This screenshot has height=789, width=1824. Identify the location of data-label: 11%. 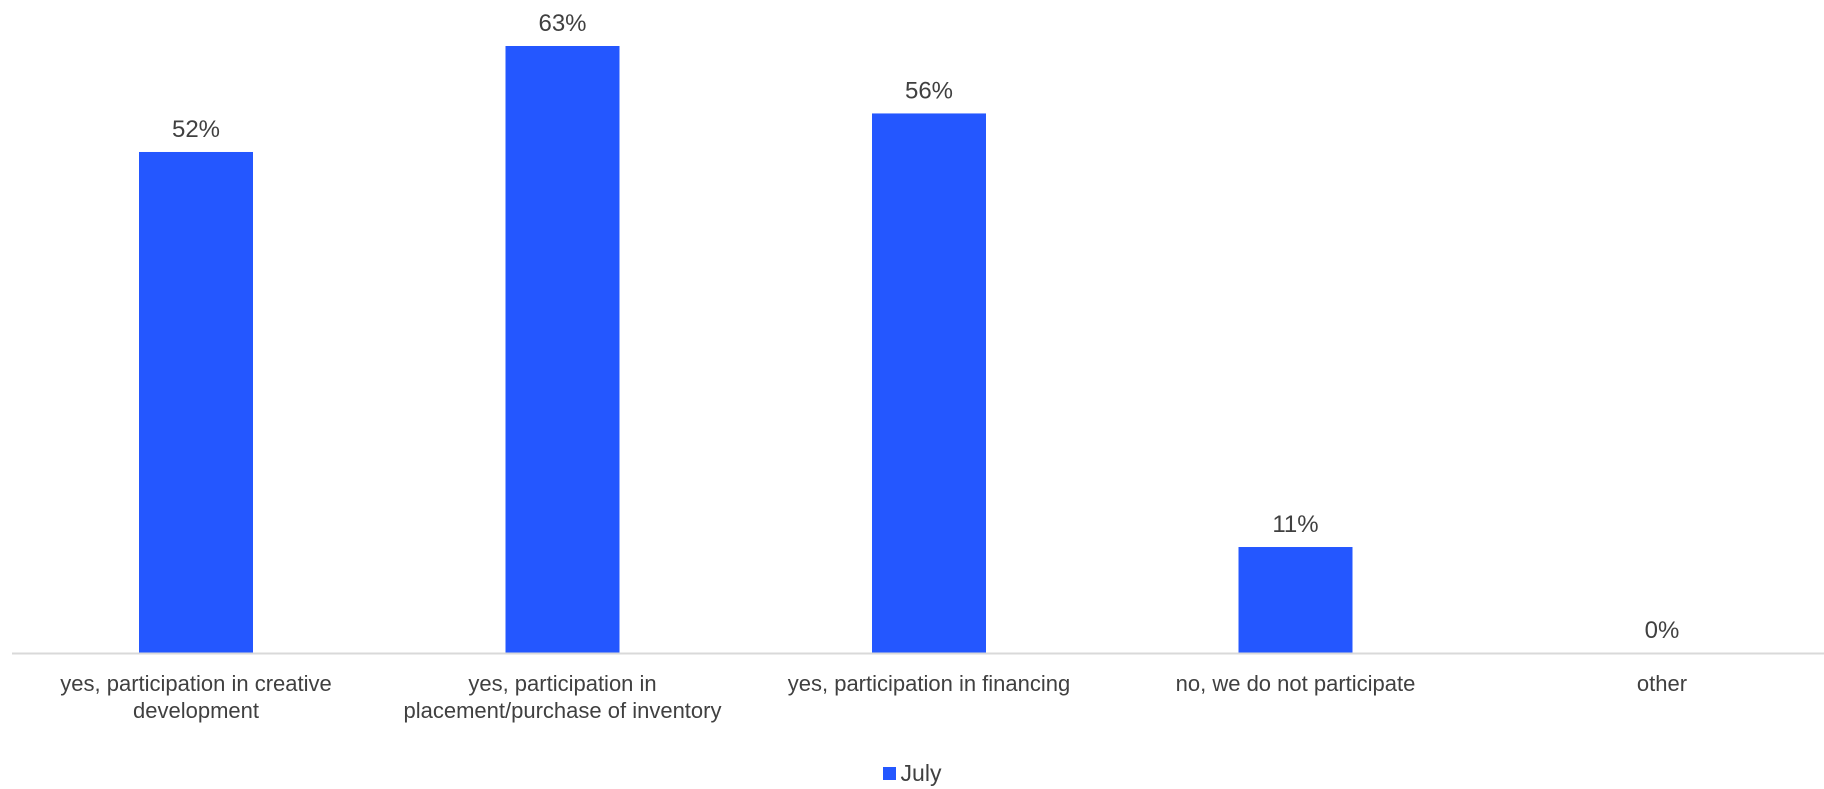
(1295, 524).